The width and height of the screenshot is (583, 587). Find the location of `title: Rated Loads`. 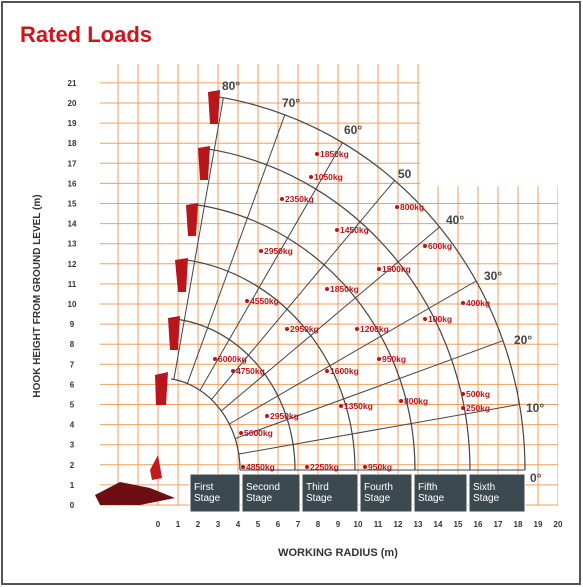

title: Rated Loads is located at coordinates (86, 34).